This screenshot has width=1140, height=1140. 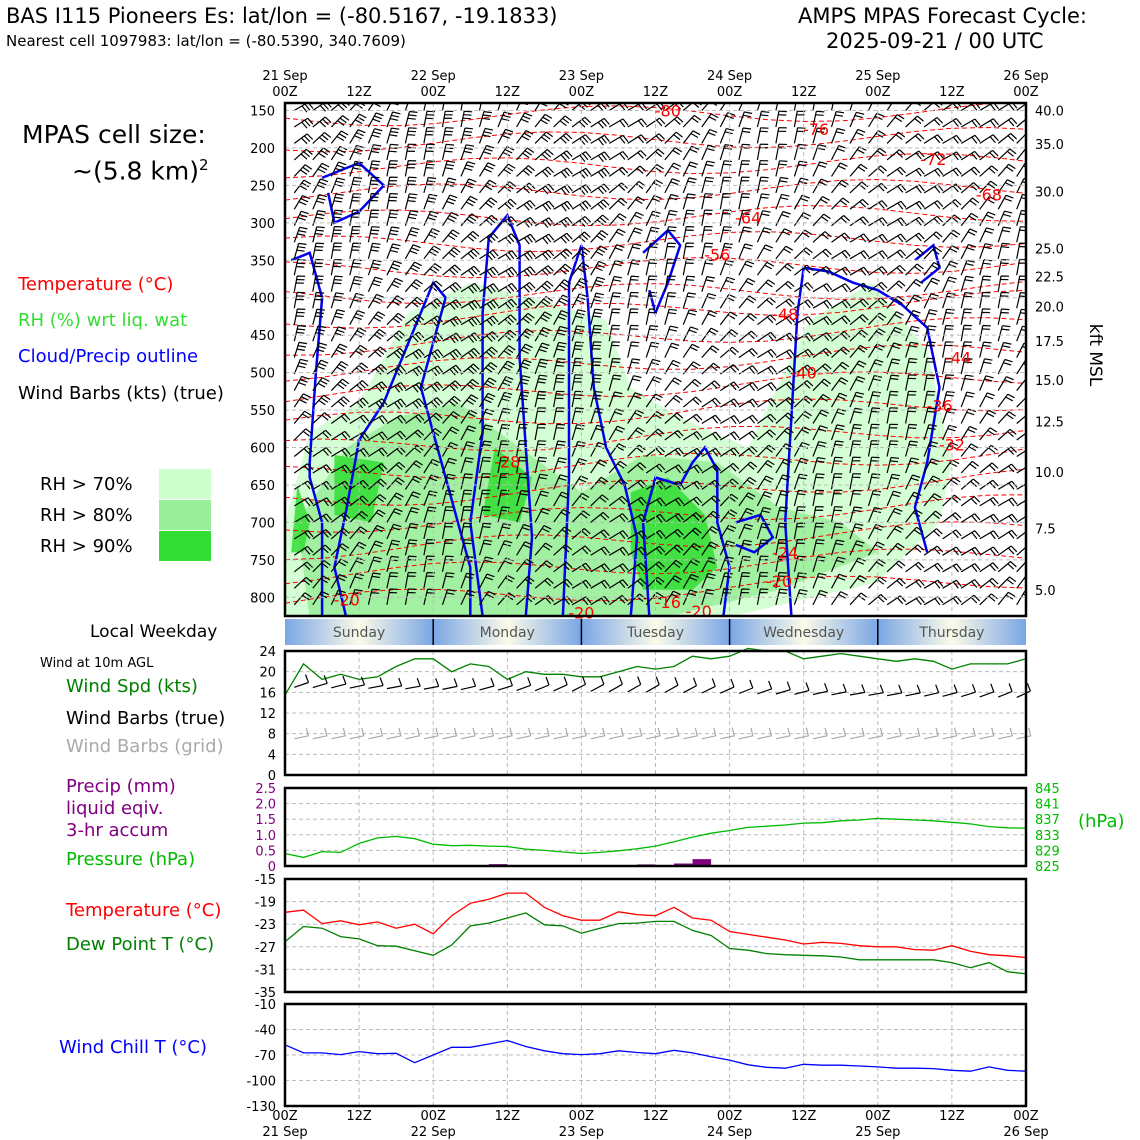 I want to click on g-wind-ytick-4: 16, so click(x=267, y=693).